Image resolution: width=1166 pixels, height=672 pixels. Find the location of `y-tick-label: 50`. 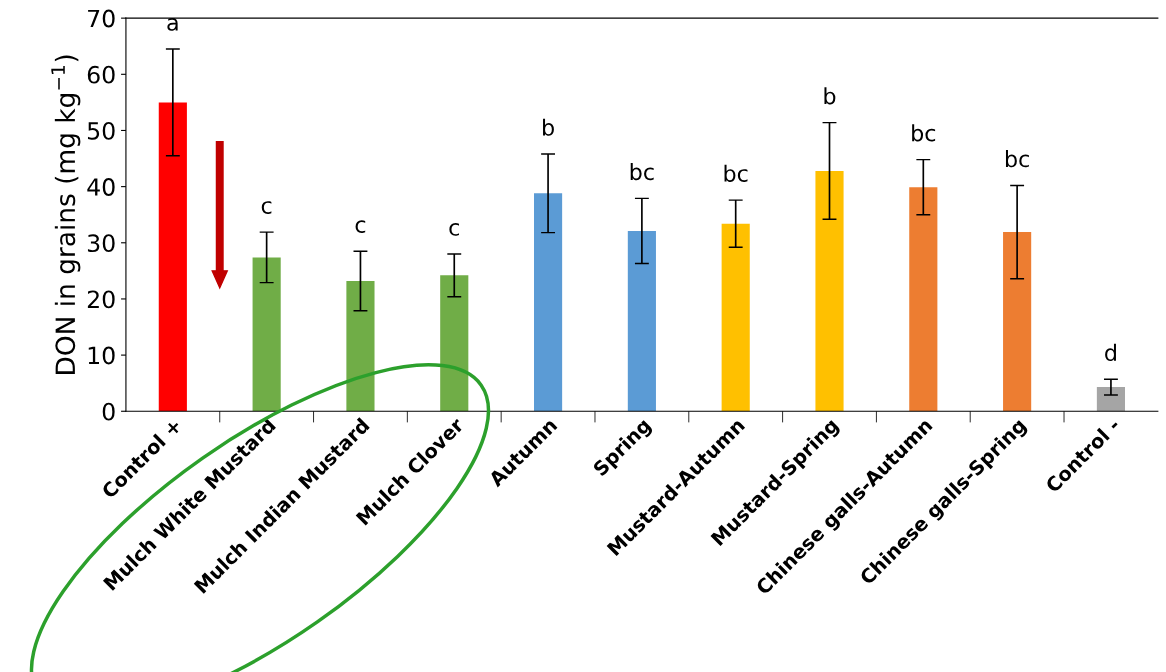

y-tick-label: 50 is located at coordinates (101, 130).